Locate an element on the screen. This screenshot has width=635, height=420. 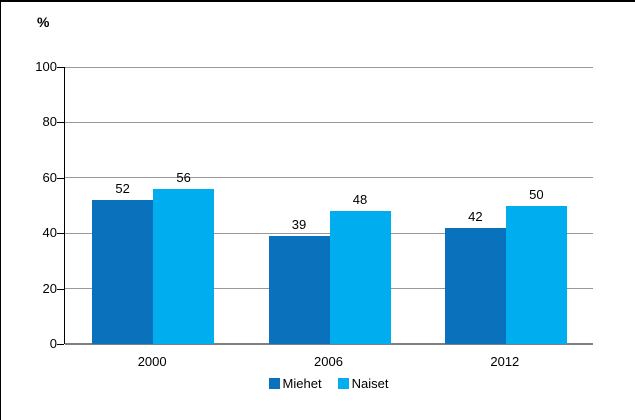
x-axis-label: 2006 is located at coordinates (328, 361).